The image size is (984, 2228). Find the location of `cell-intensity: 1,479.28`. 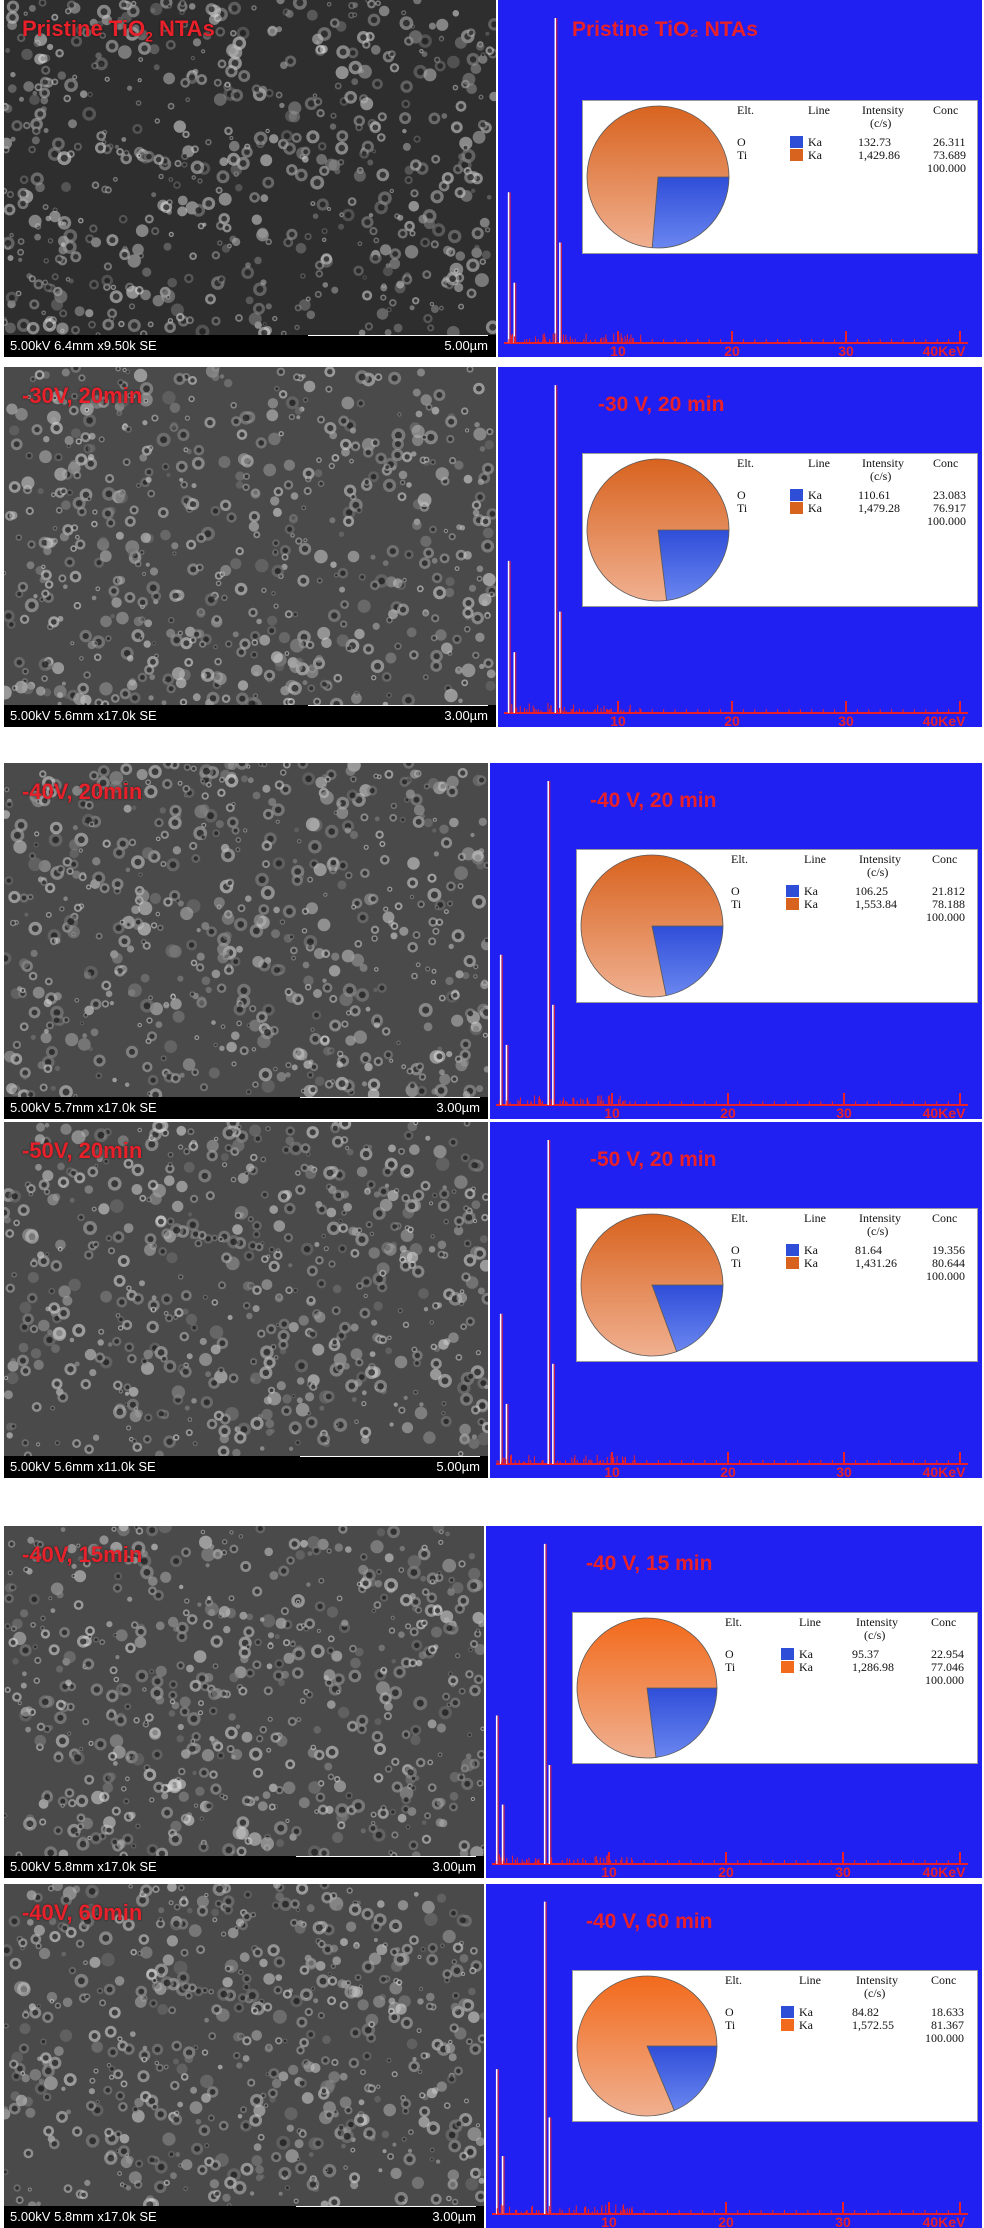

cell-intensity: 1,479.28 is located at coordinates (879, 508).